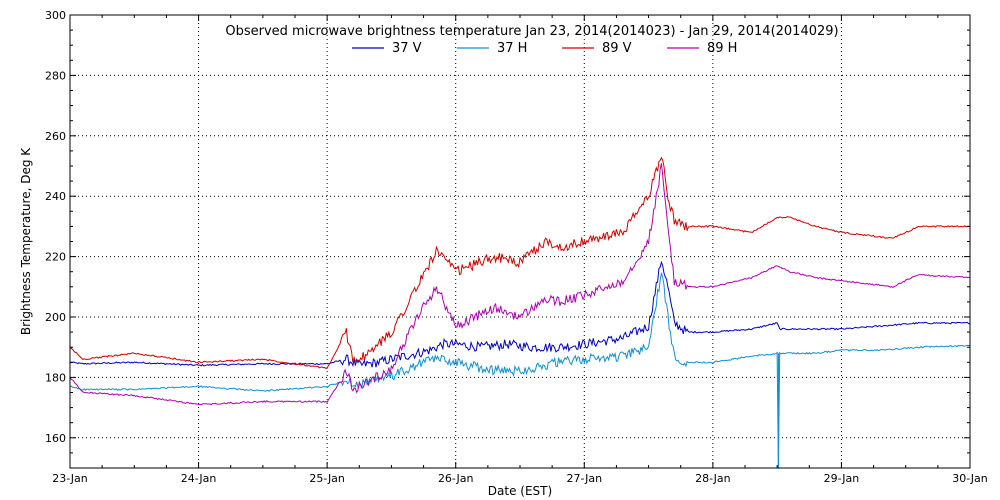  I want to click on x-tick-label: 23-Jan, so click(70, 478).